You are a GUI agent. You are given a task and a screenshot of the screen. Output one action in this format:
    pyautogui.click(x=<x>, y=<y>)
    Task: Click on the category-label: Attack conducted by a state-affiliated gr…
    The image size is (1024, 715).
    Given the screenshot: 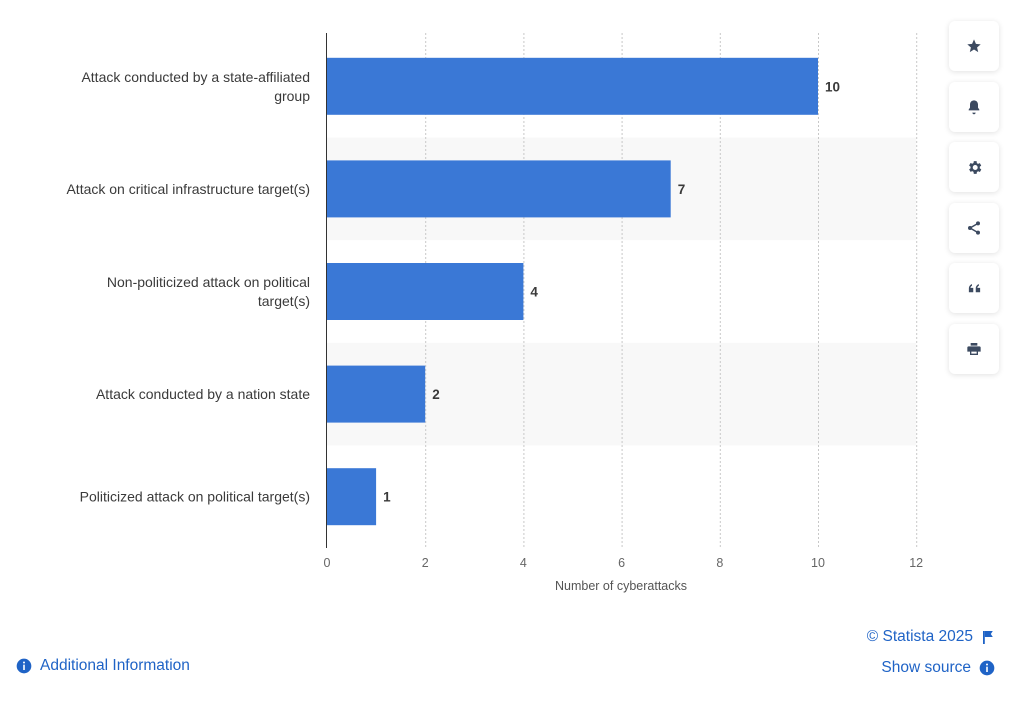 What is the action you would take?
    pyautogui.click(x=195, y=86)
    